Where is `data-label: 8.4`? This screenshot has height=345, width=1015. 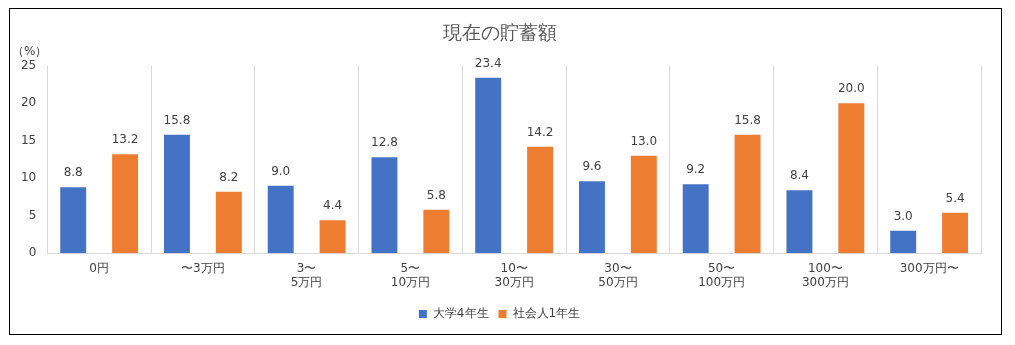 data-label: 8.4 is located at coordinates (799, 175).